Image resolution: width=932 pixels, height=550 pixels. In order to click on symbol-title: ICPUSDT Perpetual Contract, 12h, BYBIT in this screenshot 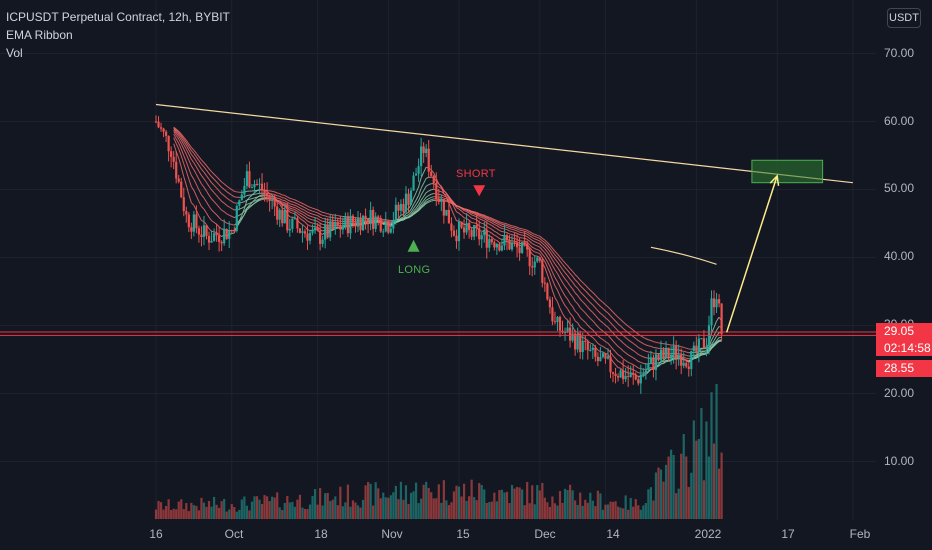, I will do `click(118, 17)`.